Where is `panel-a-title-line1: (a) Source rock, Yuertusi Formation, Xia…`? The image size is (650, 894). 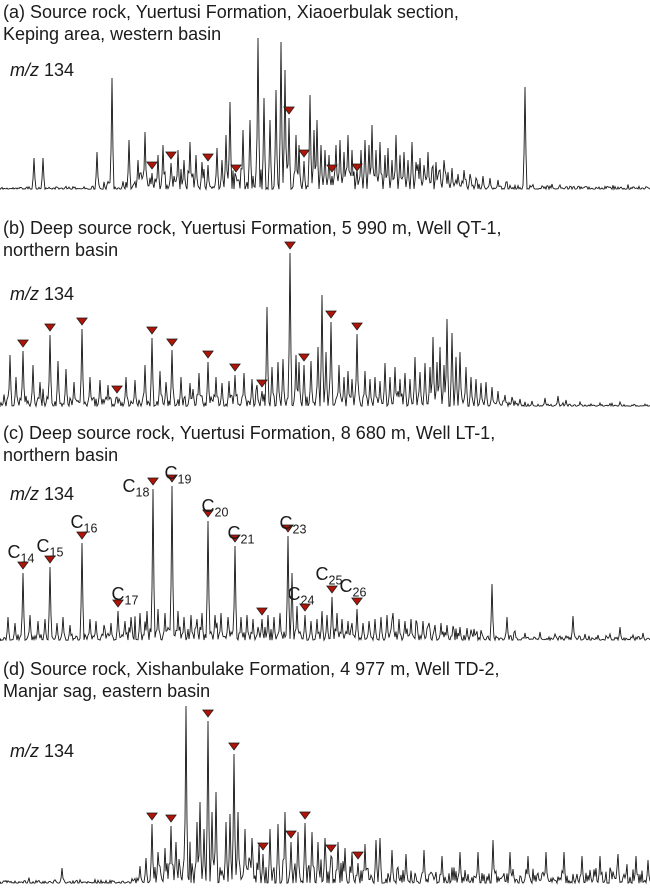
panel-a-title-line1: (a) Source rock, Yuertusi Formation, Xia… is located at coordinates (231, 12).